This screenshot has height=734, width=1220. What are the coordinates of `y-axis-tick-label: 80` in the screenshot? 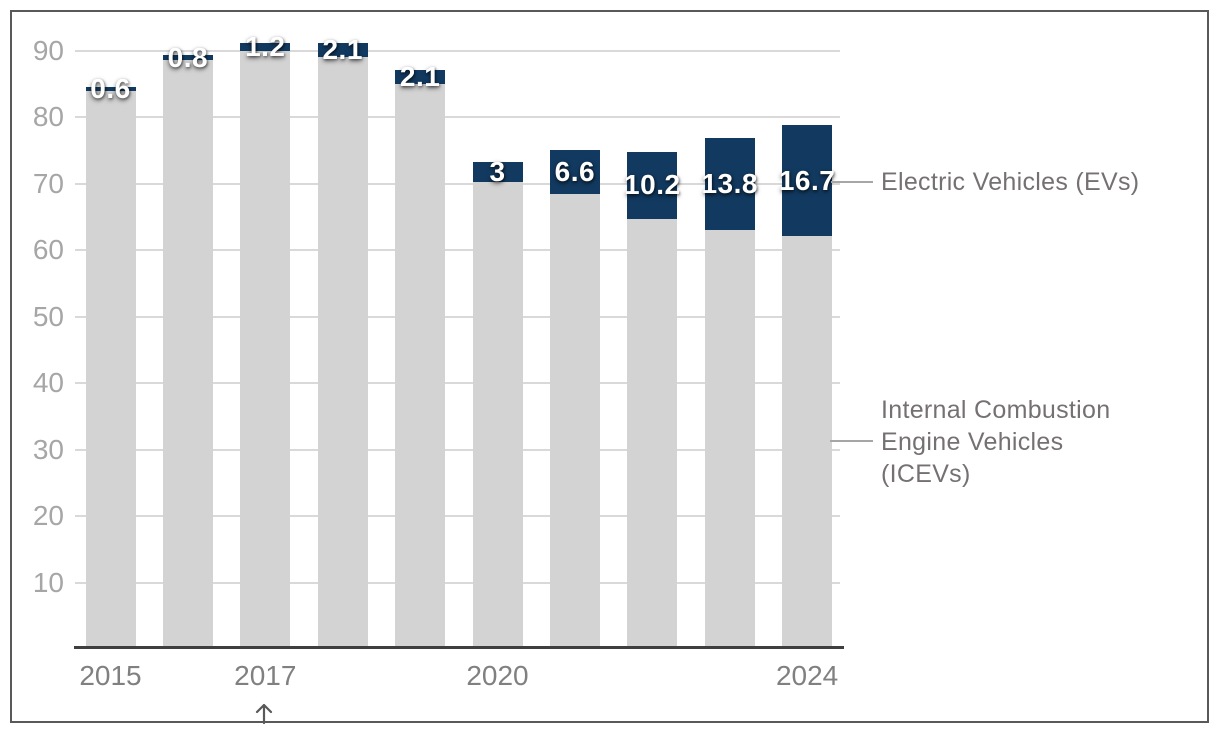 It's located at (48, 116).